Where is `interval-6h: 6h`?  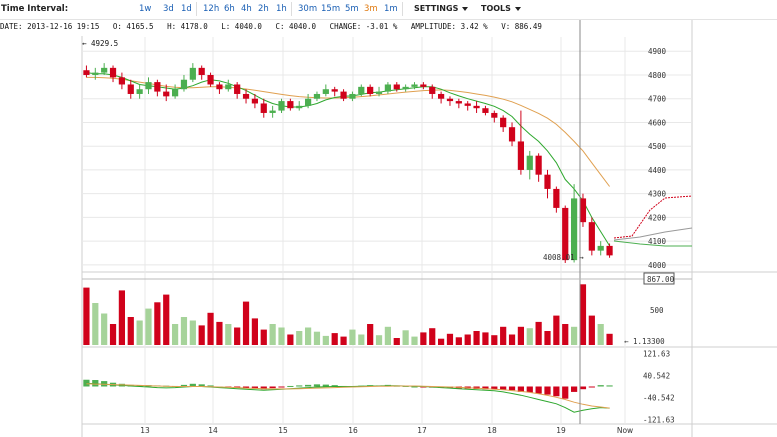 interval-6h: 6h is located at coordinates (229, 9).